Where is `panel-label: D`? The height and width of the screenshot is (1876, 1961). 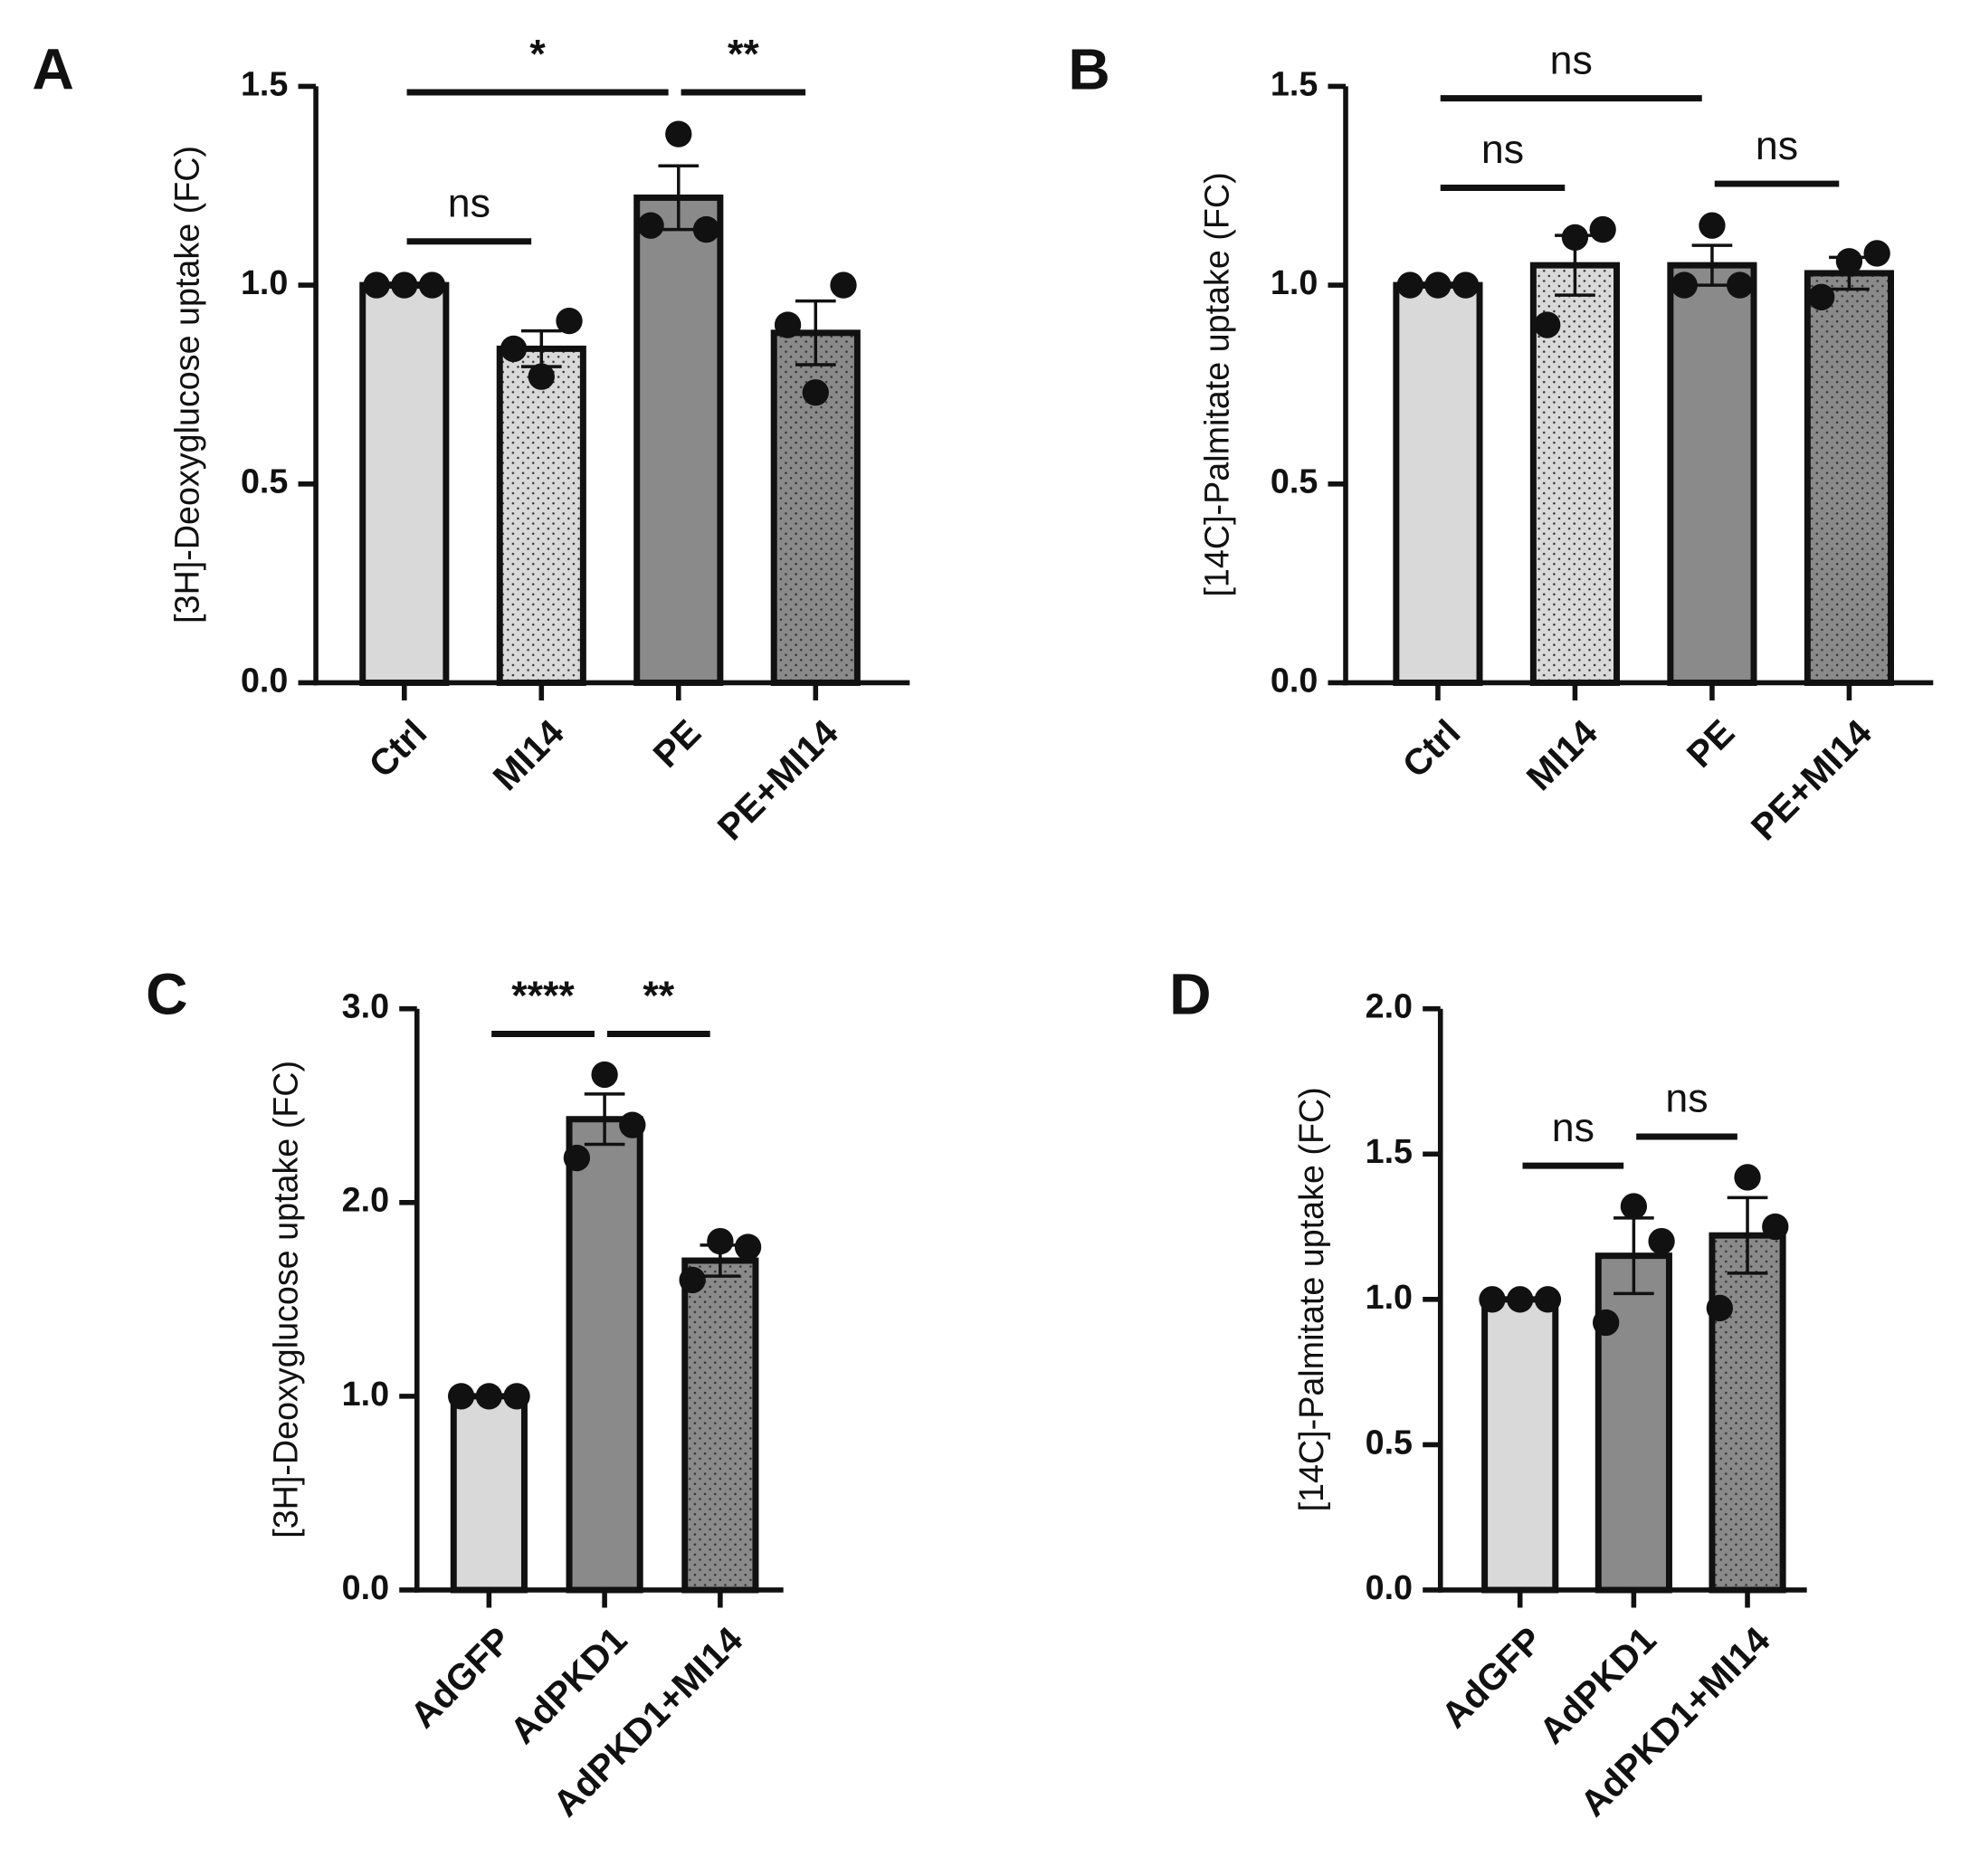 panel-label: D is located at coordinates (1190, 993).